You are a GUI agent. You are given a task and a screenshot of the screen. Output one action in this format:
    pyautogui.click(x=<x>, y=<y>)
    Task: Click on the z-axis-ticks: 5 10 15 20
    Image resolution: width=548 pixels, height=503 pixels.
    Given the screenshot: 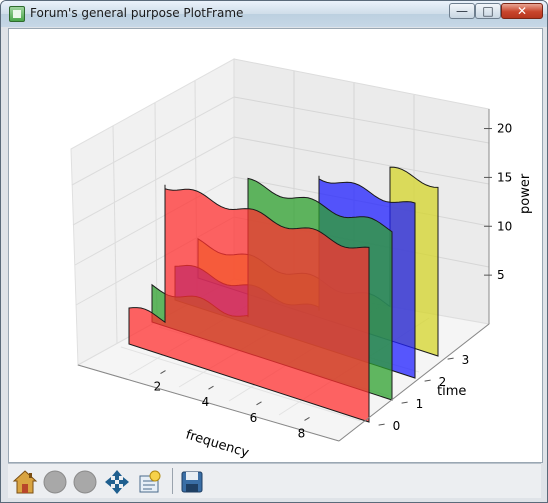 What is the action you would take?
    pyautogui.click(x=498, y=202)
    